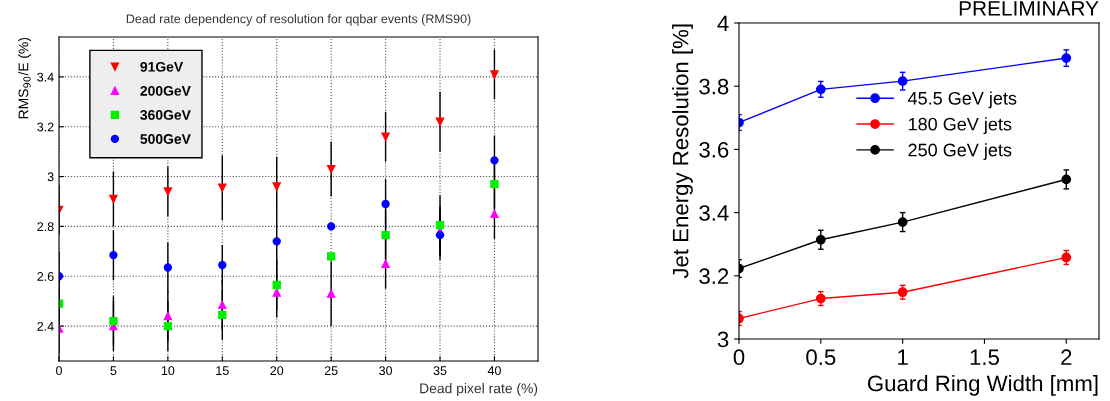  What do you see at coordinates (982, 385) in the screenshot?
I see `x-axis-title: Guard Ring Width [mm]` at bounding box center [982, 385].